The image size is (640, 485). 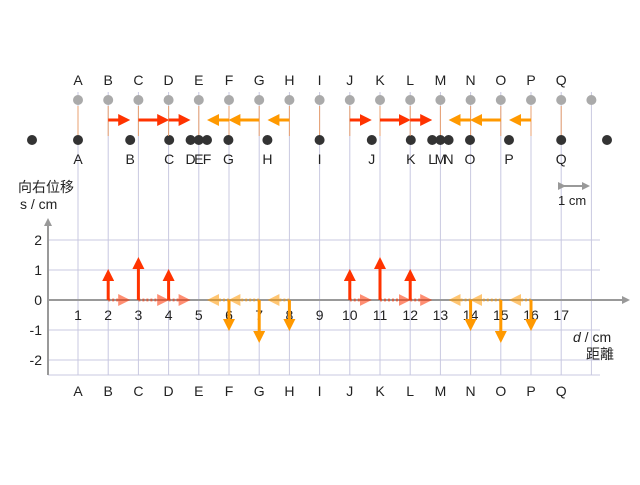 What do you see at coordinates (36, 330) in the screenshot?
I see `y-tick-label: -1` at bounding box center [36, 330].